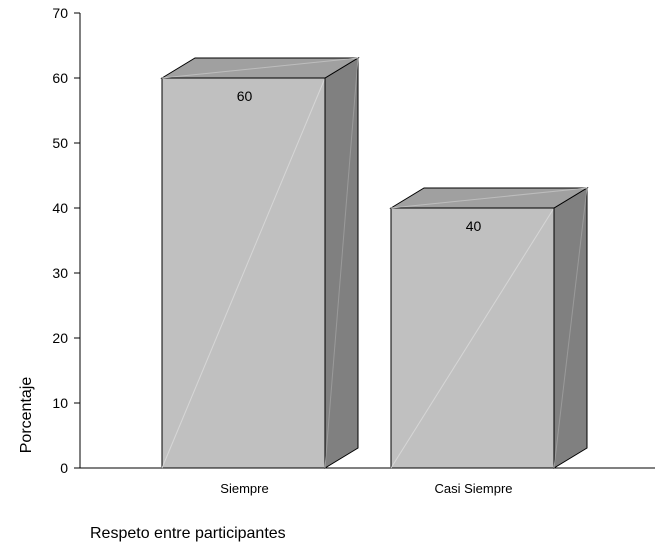 This screenshot has height=553, width=659. I want to click on y-tick-label: 0, so click(64, 468).